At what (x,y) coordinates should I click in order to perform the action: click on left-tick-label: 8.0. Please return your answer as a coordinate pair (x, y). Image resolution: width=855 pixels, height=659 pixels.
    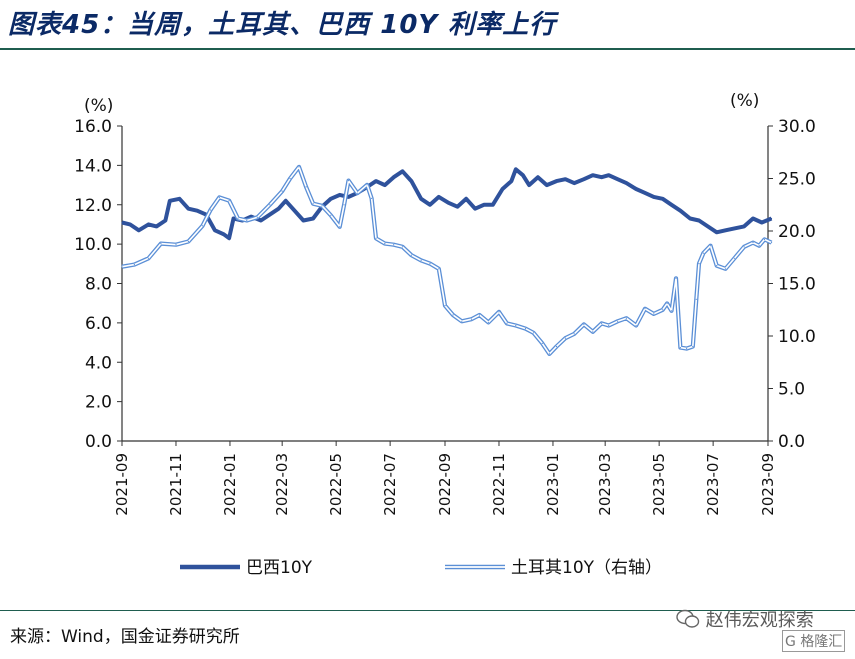
    Looking at the image, I should click on (98, 285).